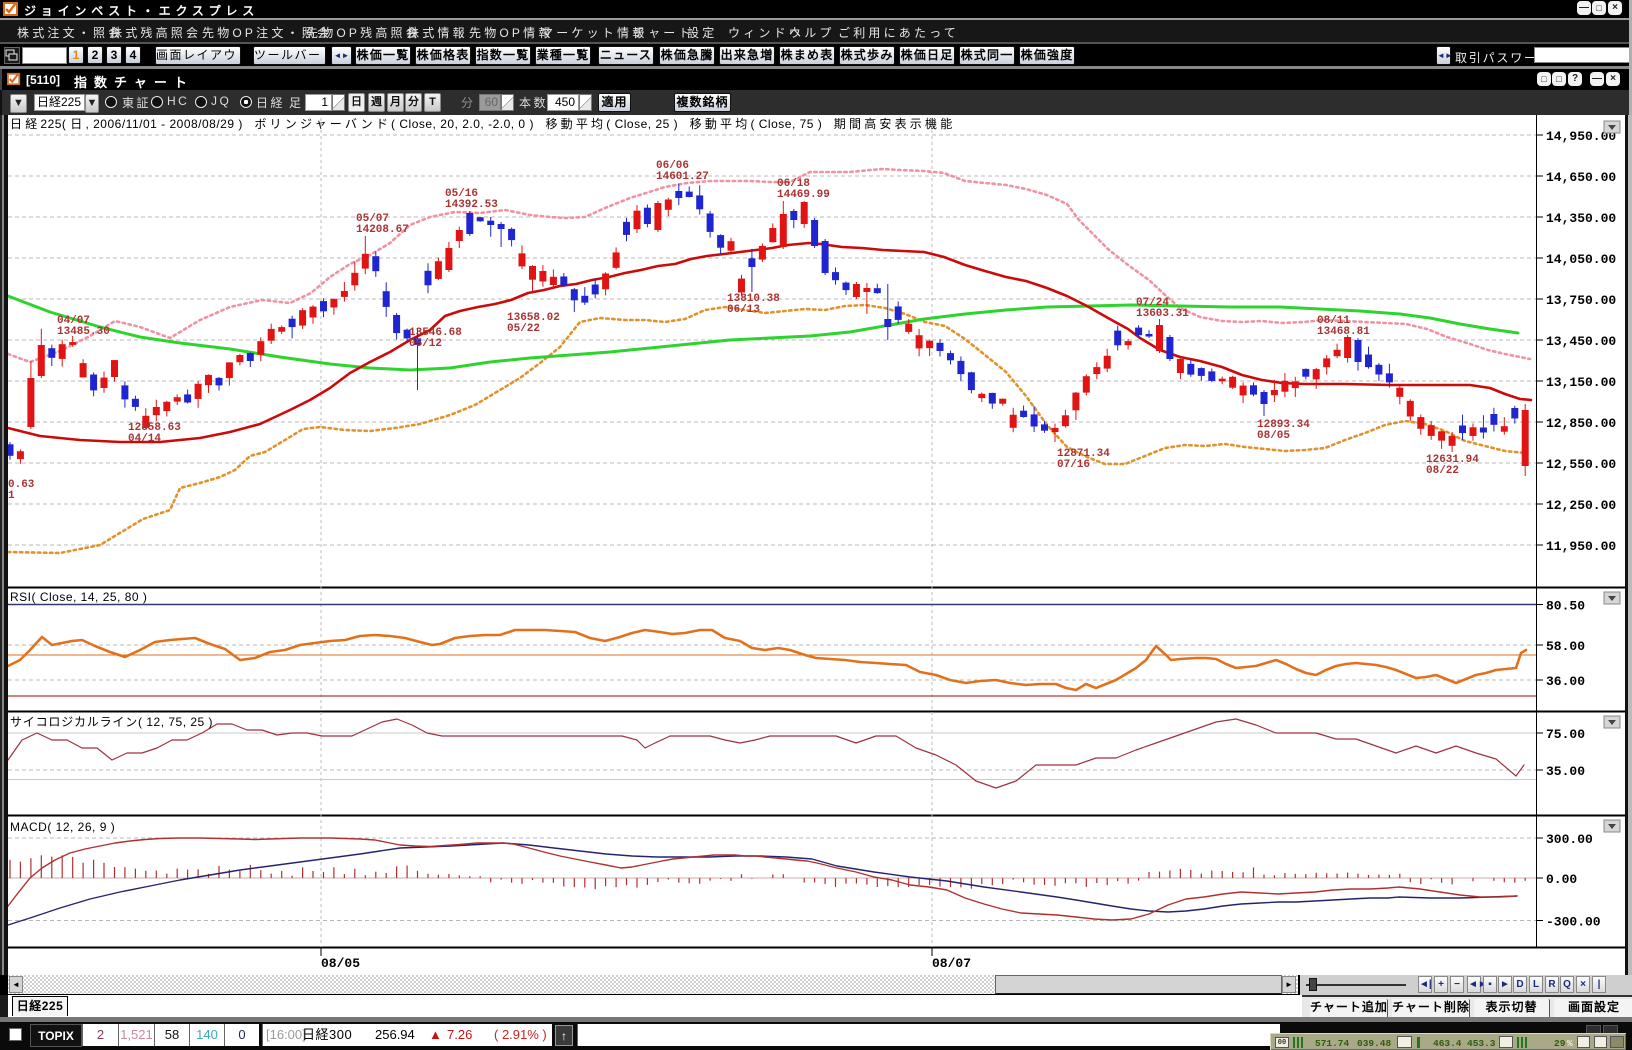 The height and width of the screenshot is (1050, 1632). Describe the element at coordinates (672, 166) in the screenshot. I see `svg-text: 06/06` at that location.